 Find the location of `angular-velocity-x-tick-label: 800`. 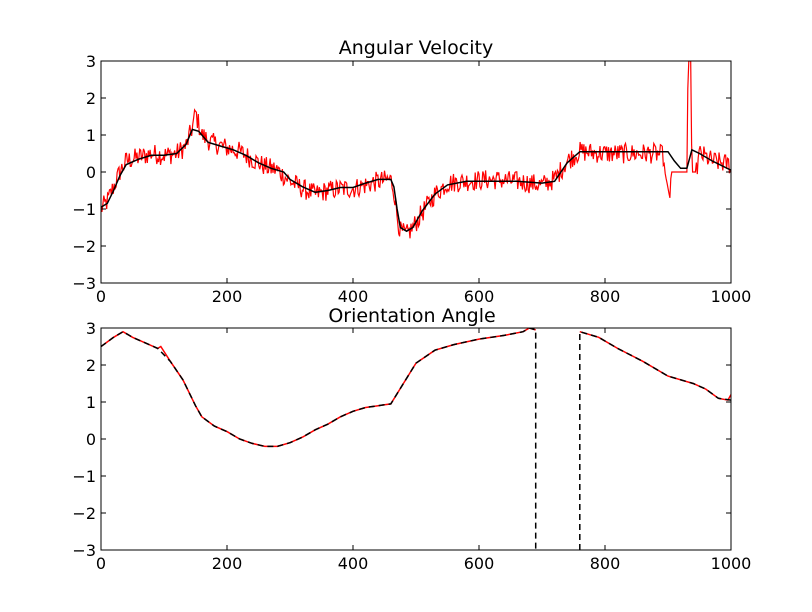

angular-velocity-x-tick-label: 800 is located at coordinates (605, 296).